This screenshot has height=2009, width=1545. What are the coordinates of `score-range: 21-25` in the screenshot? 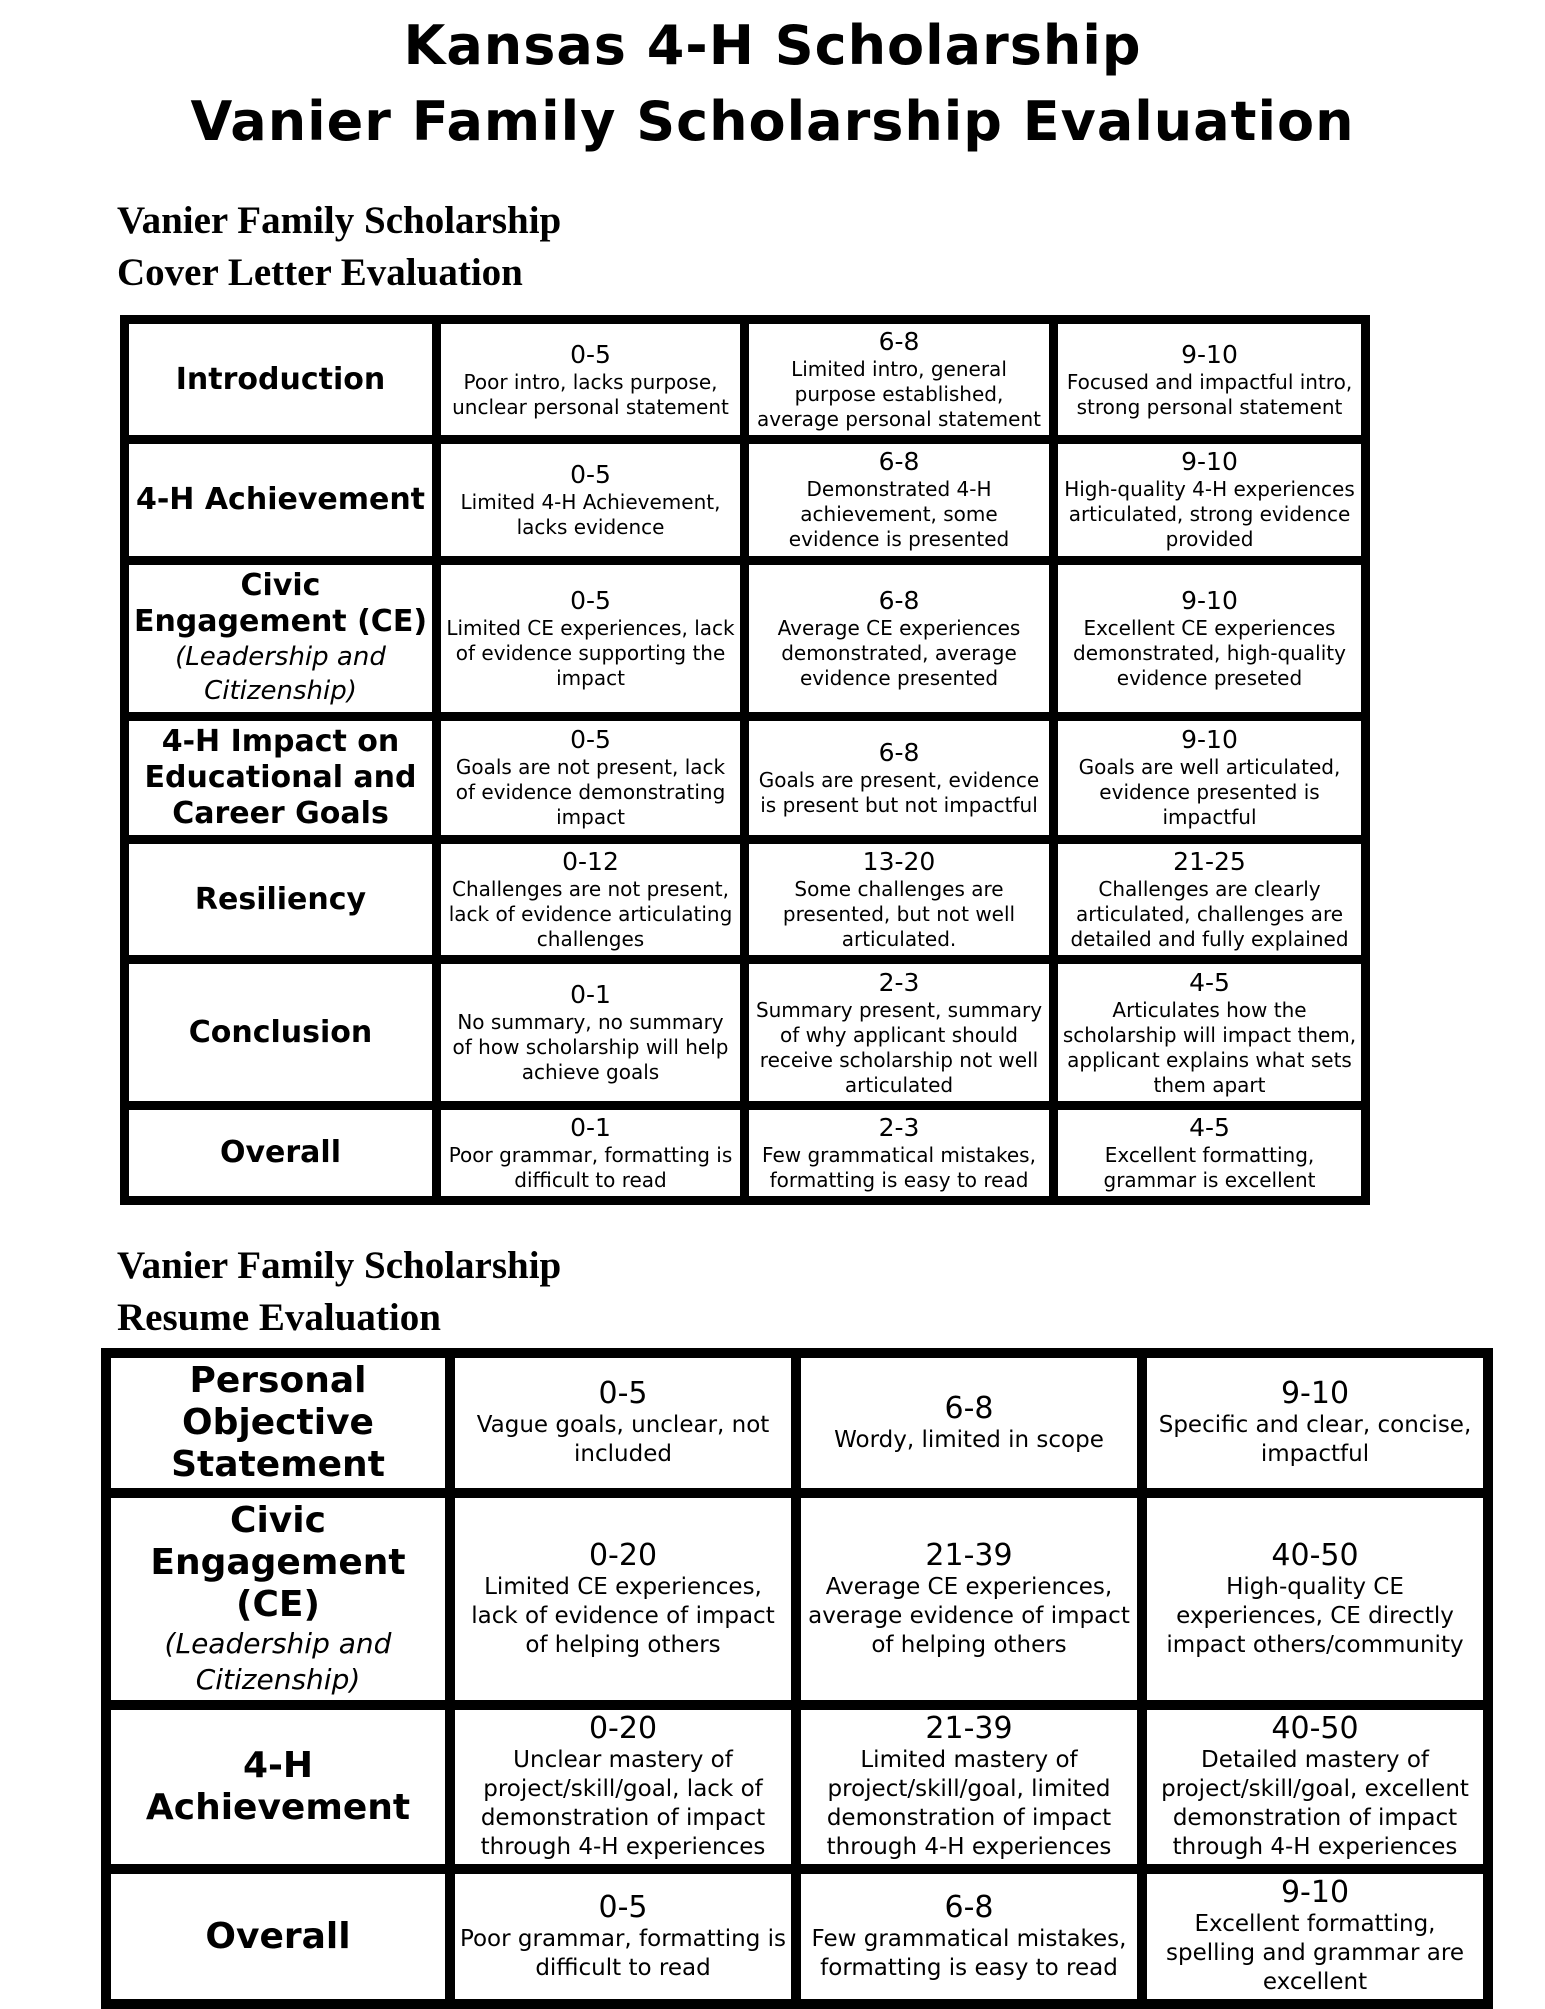 It's located at (1209, 862).